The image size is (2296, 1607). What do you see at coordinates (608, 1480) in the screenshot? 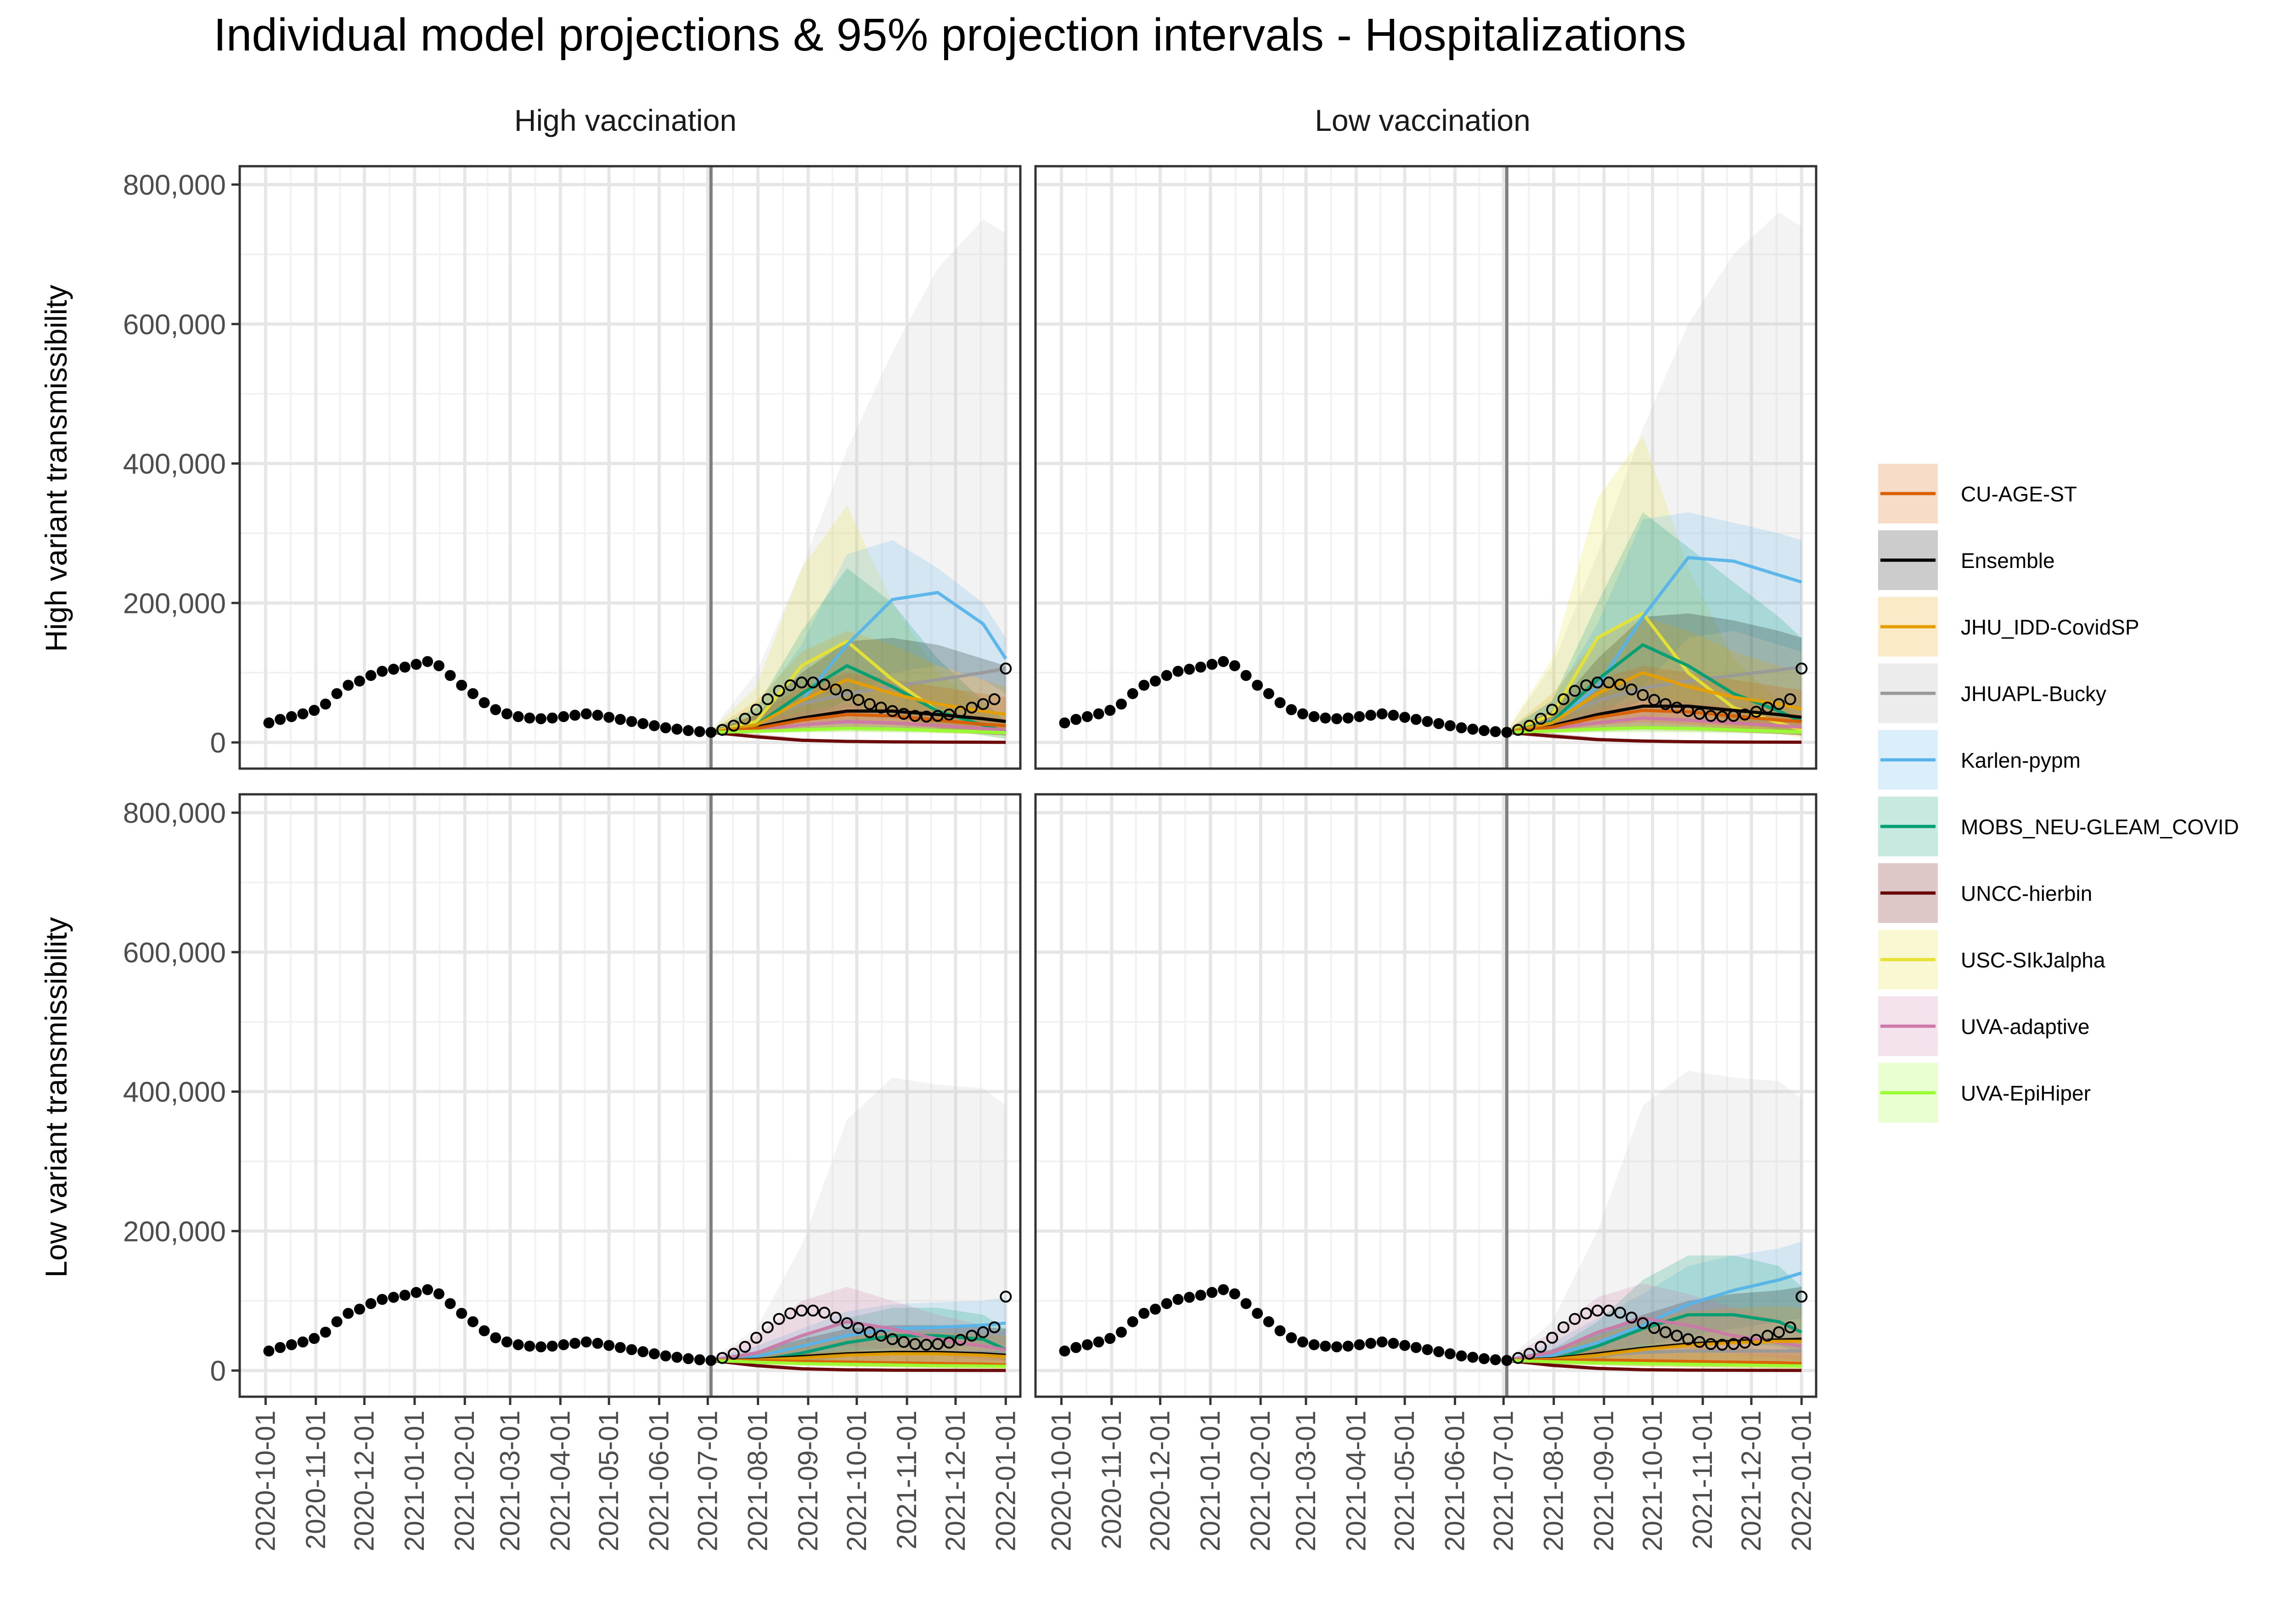
I see `x-tick-label: 2021-05-01` at bounding box center [608, 1480].